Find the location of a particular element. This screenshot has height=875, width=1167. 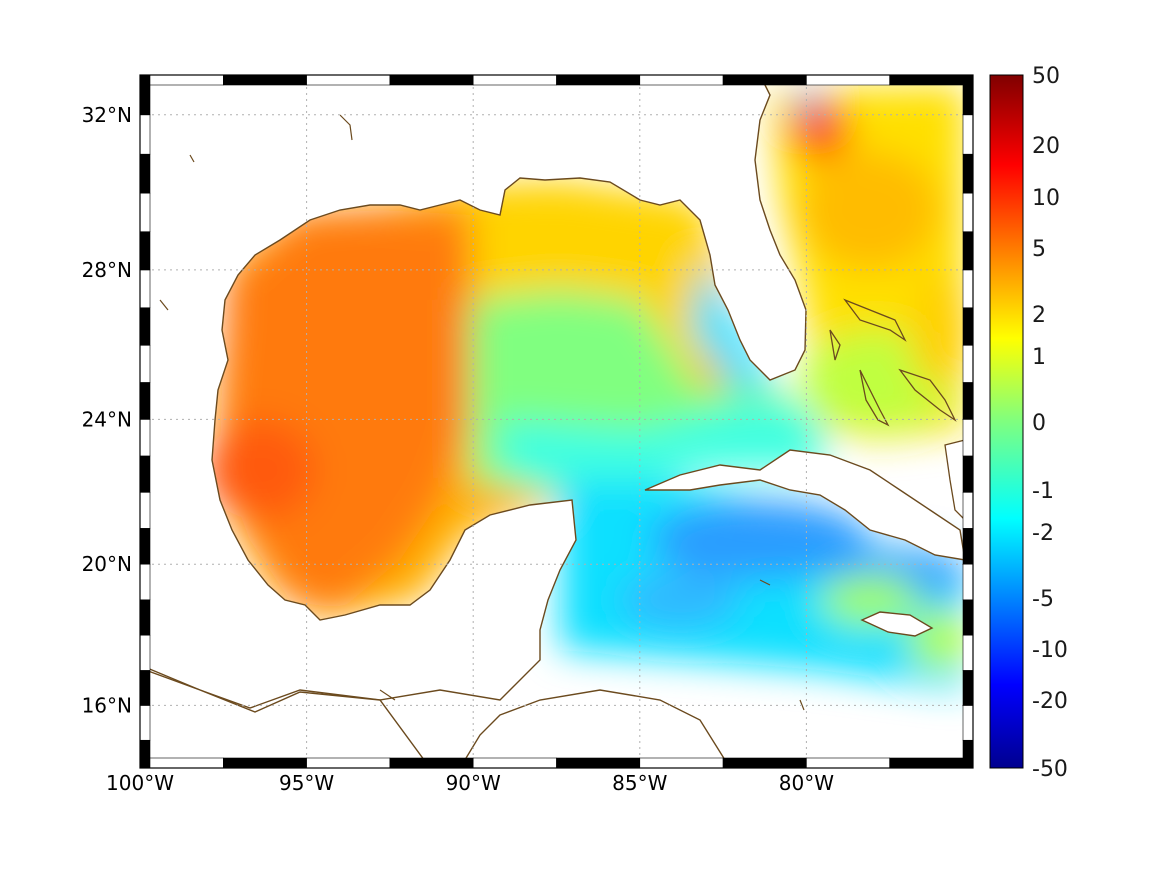

colorbar-tick-label: -5 is located at coordinates (1043, 599).